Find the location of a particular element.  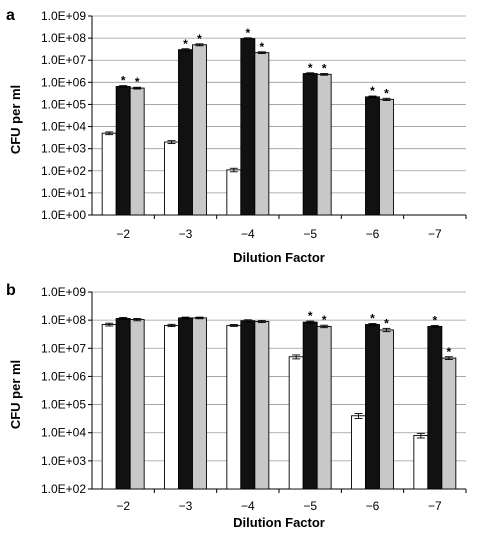

panel-label: b is located at coordinates (11, 290).